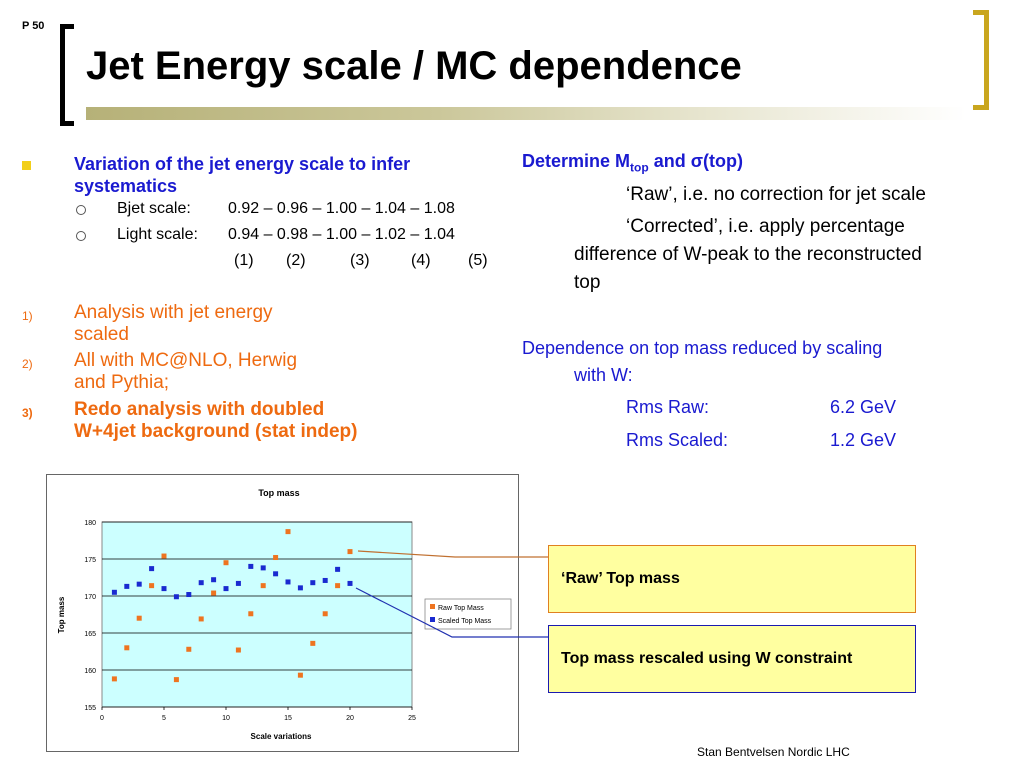 The width and height of the screenshot is (1024, 768). Describe the element at coordinates (122, 382) in the screenshot. I see `numbered-item-2-line2: and Pythia;` at that location.